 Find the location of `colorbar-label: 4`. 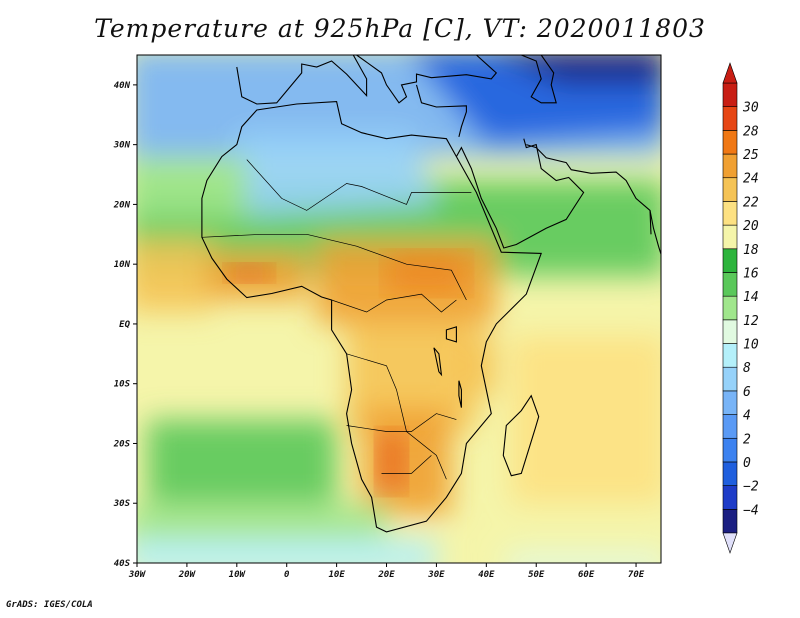

colorbar-label: 4 is located at coordinates (747, 416).